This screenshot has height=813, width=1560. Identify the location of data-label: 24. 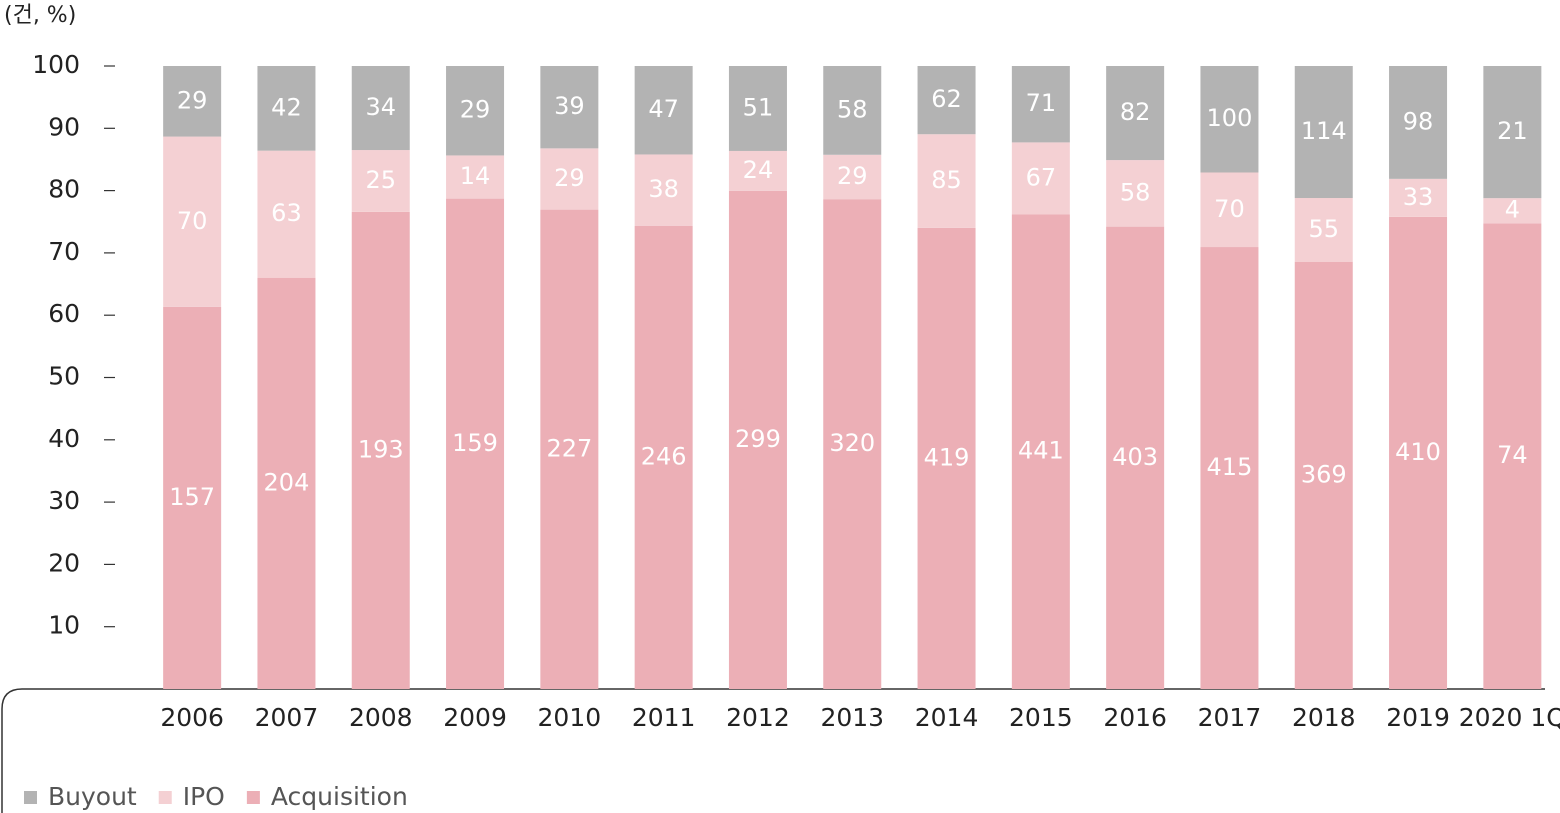
(758, 170).